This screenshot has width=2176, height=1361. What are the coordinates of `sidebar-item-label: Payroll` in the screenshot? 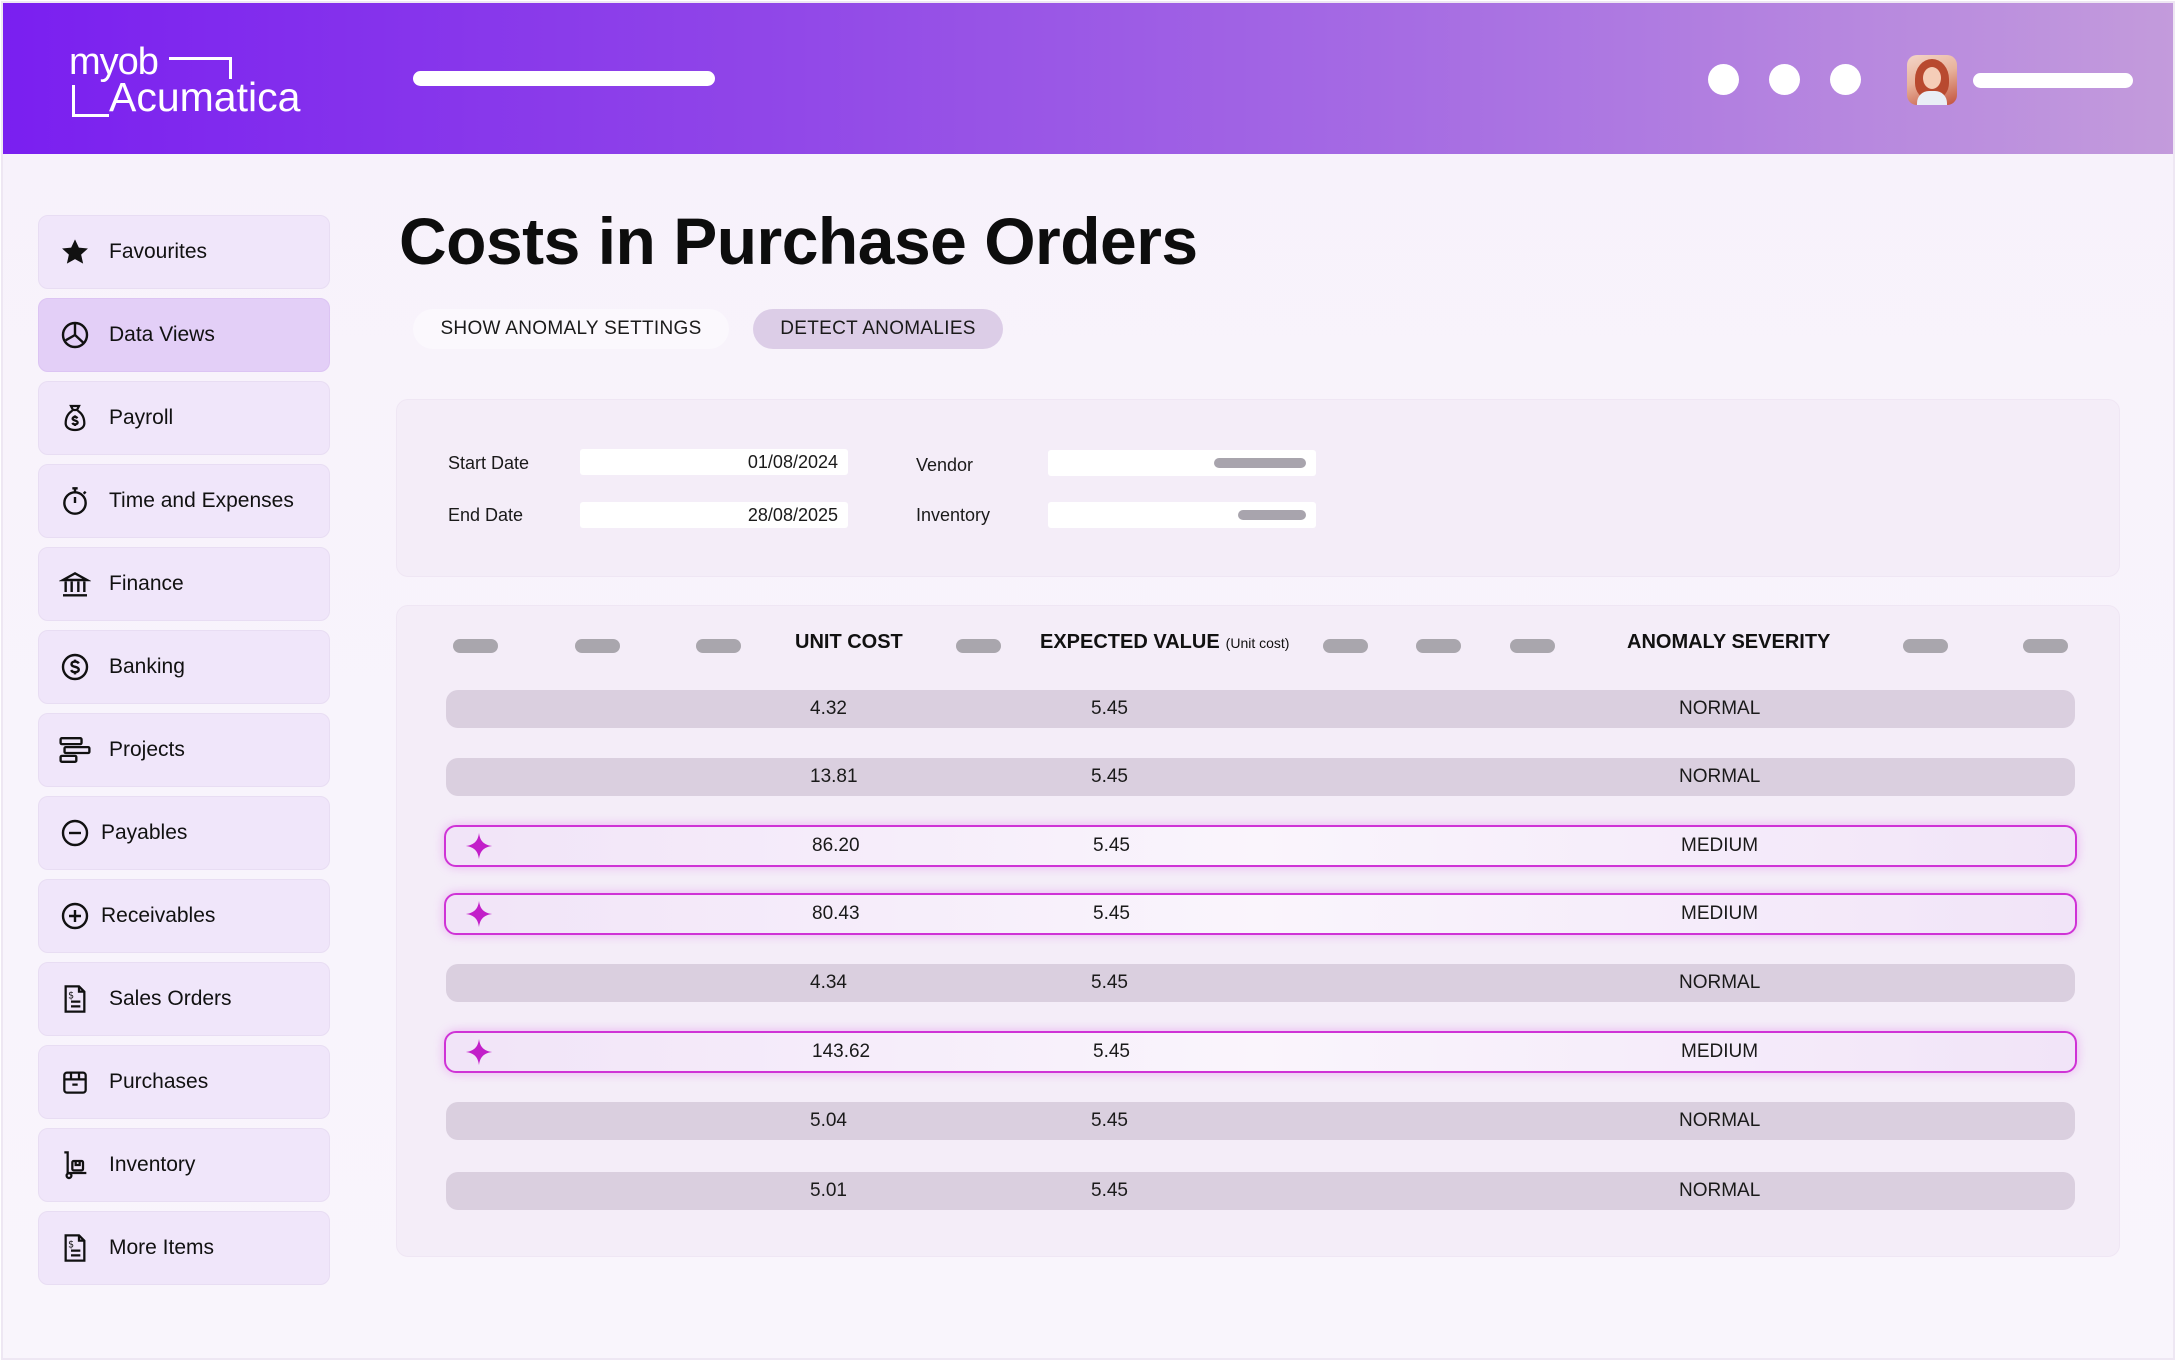 It's located at (141, 417).